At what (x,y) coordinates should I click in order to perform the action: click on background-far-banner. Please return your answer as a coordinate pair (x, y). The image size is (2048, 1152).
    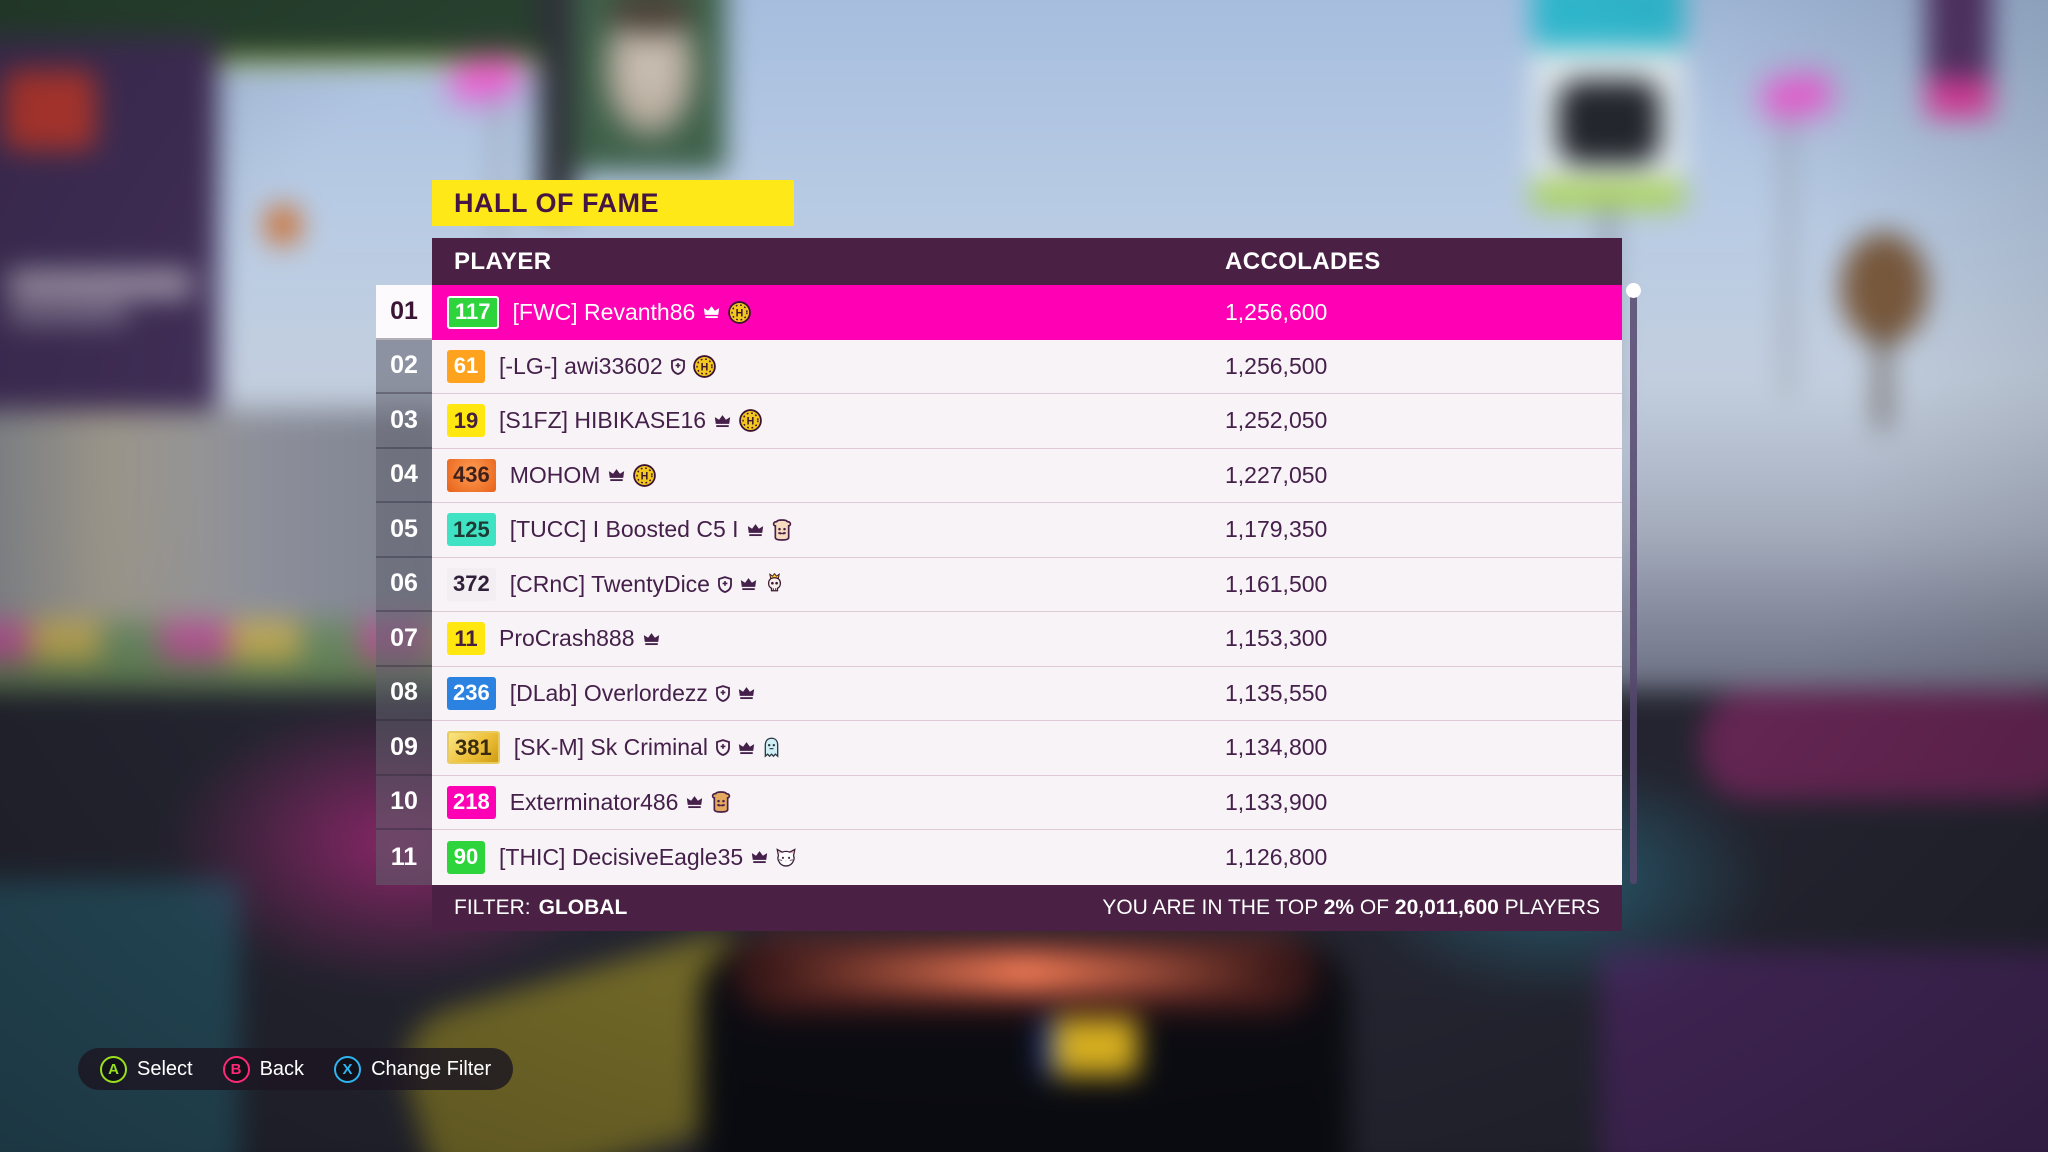
    Looking at the image, I should click on (1959, 41).